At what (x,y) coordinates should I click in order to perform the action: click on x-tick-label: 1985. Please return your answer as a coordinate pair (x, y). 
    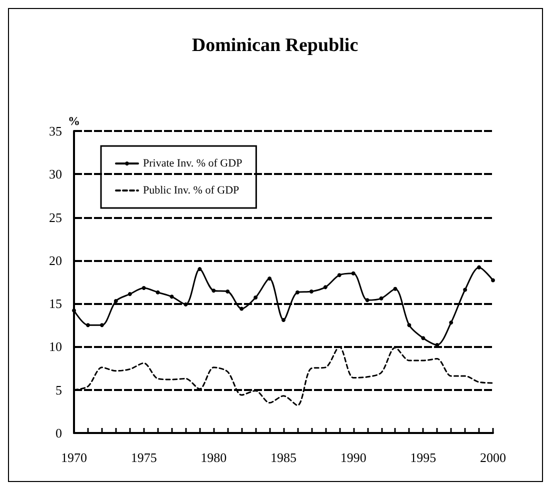
    Looking at the image, I should click on (283, 457).